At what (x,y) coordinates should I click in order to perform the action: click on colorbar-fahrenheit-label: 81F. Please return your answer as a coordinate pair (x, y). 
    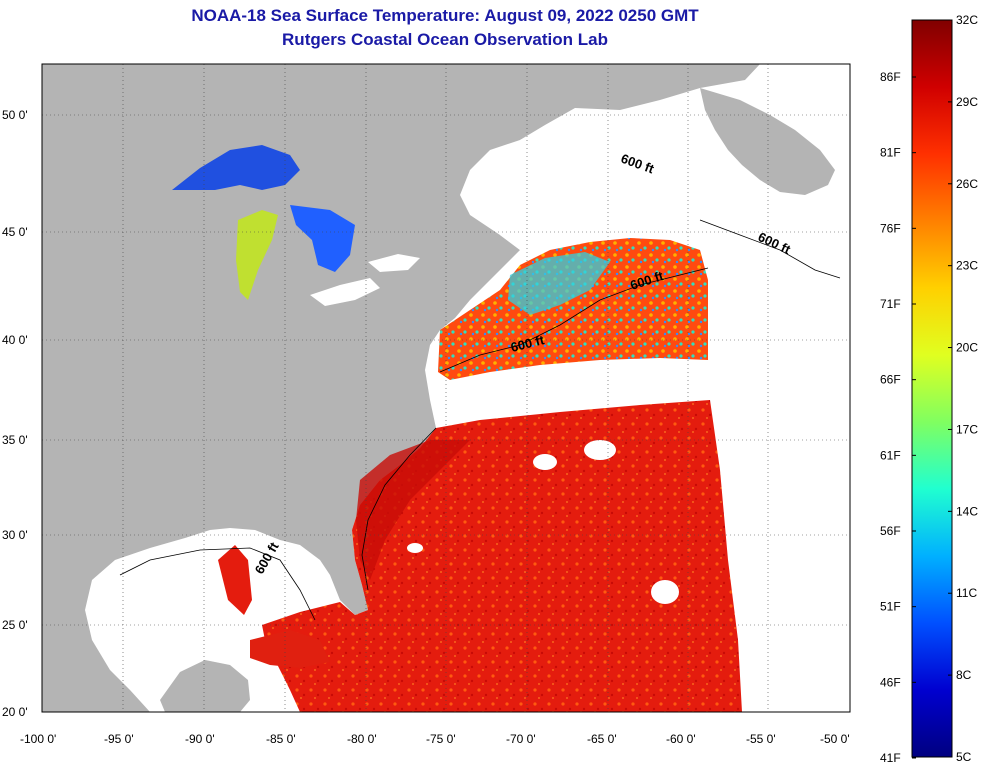
    Looking at the image, I should click on (890, 153).